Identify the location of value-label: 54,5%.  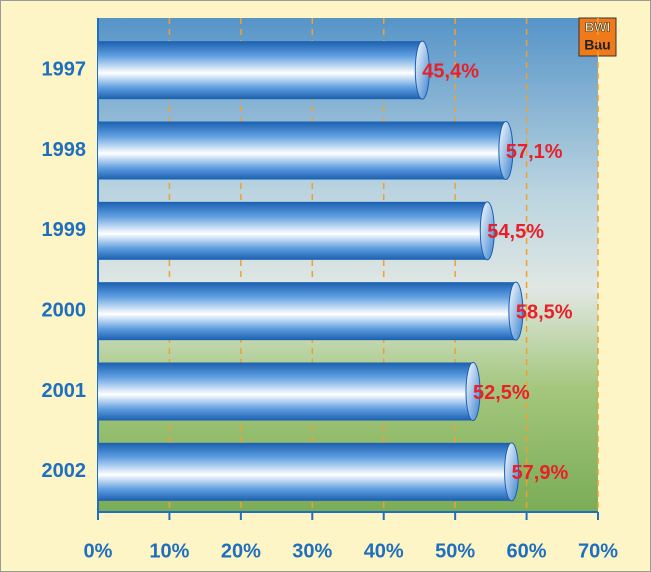
(515, 232).